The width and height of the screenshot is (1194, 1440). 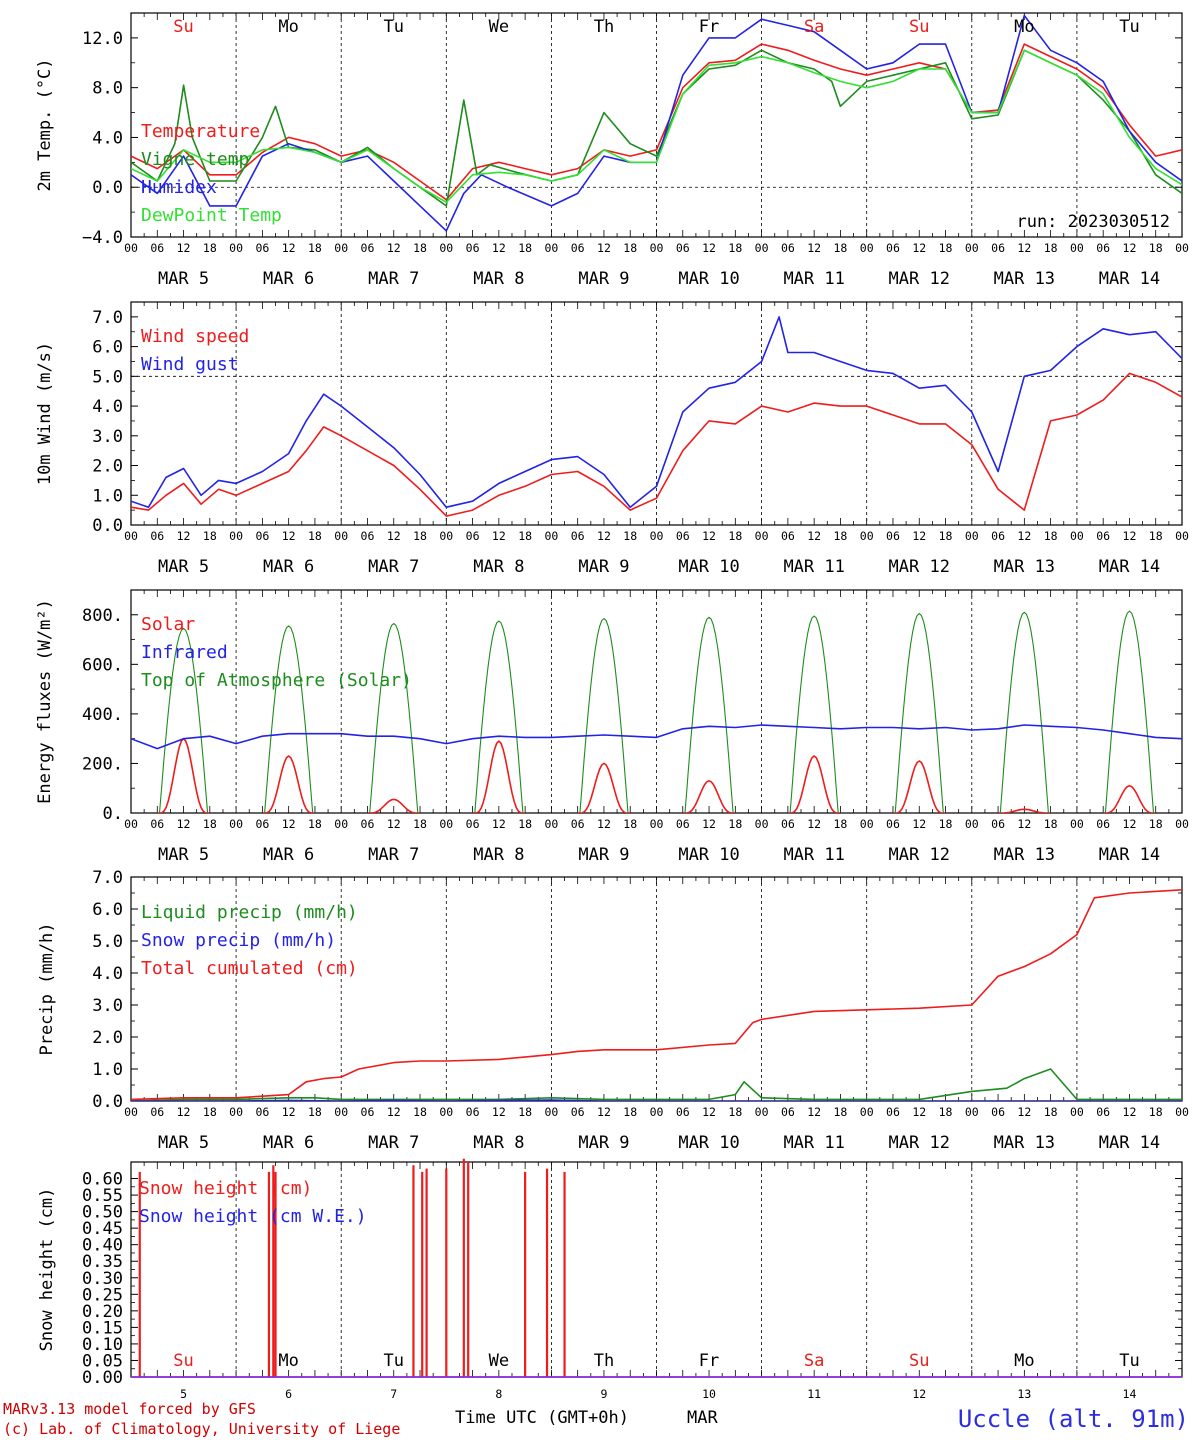 I want to click on wind-speedline, so click(x=656, y=444).